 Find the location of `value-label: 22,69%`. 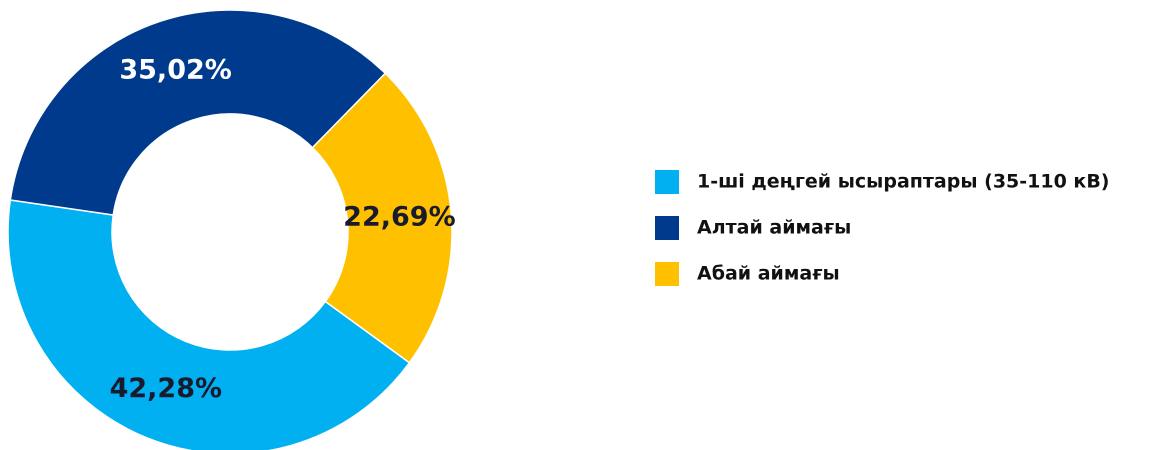

value-label: 22,69% is located at coordinates (399, 216).